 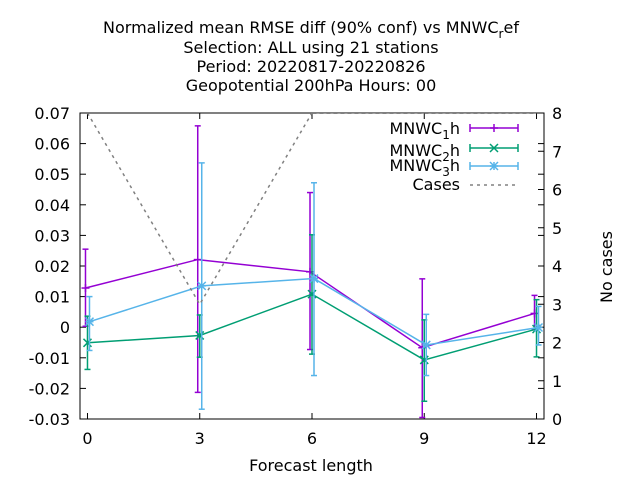 What do you see at coordinates (557, 304) in the screenshot?
I see `y2-tick-label: 3` at bounding box center [557, 304].